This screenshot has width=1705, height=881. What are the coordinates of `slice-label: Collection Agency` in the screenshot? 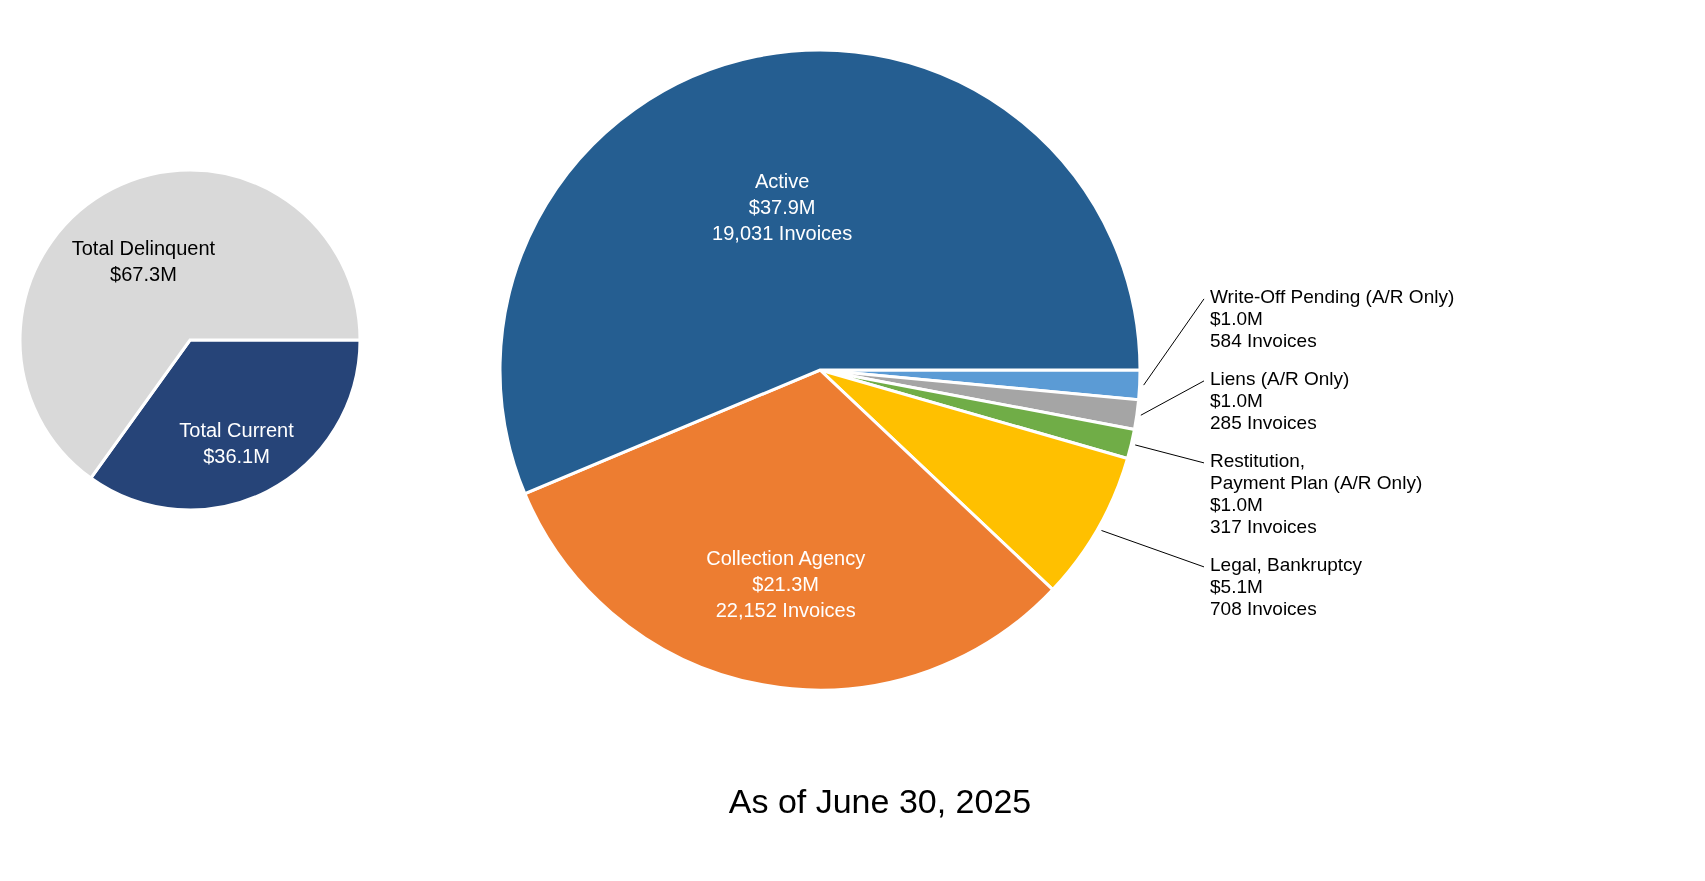 It's located at (786, 557).